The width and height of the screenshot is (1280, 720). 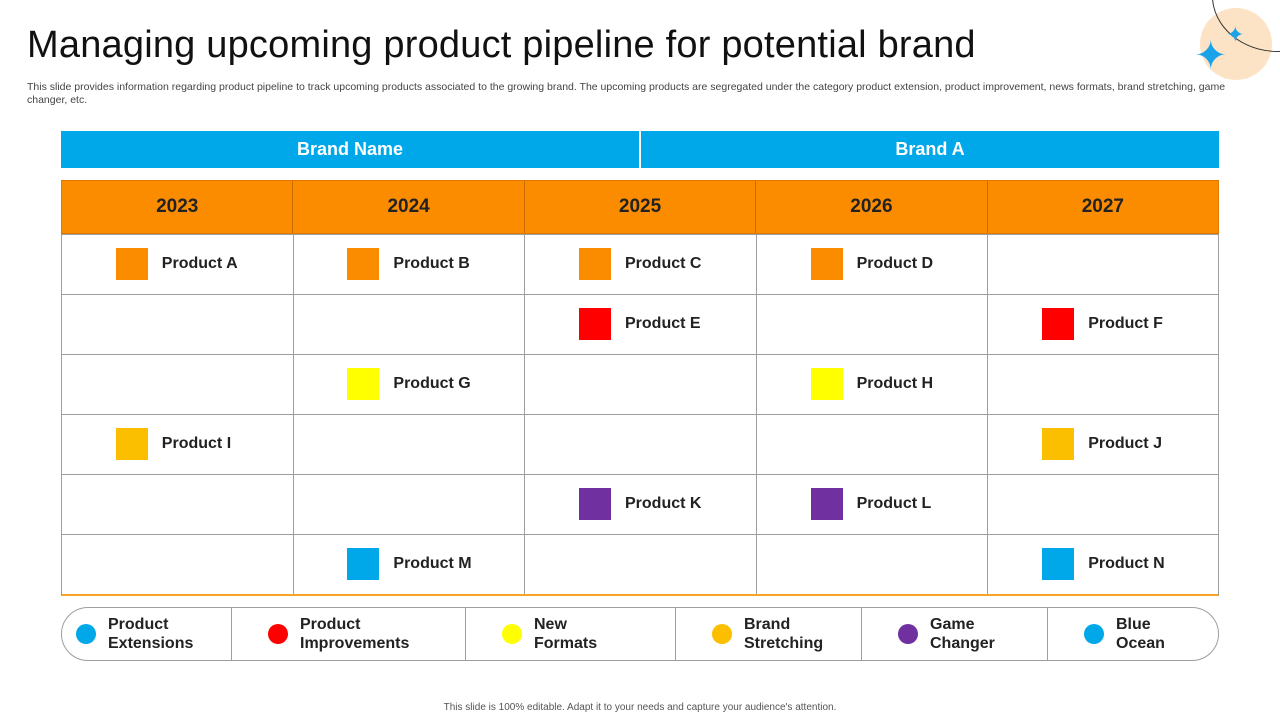 I want to click on product-b: Product B, so click(x=408, y=264).